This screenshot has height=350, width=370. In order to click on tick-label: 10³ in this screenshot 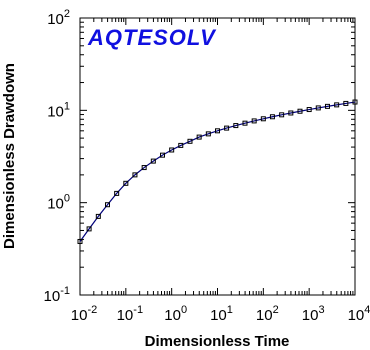, I will do `click(313, 314)`.